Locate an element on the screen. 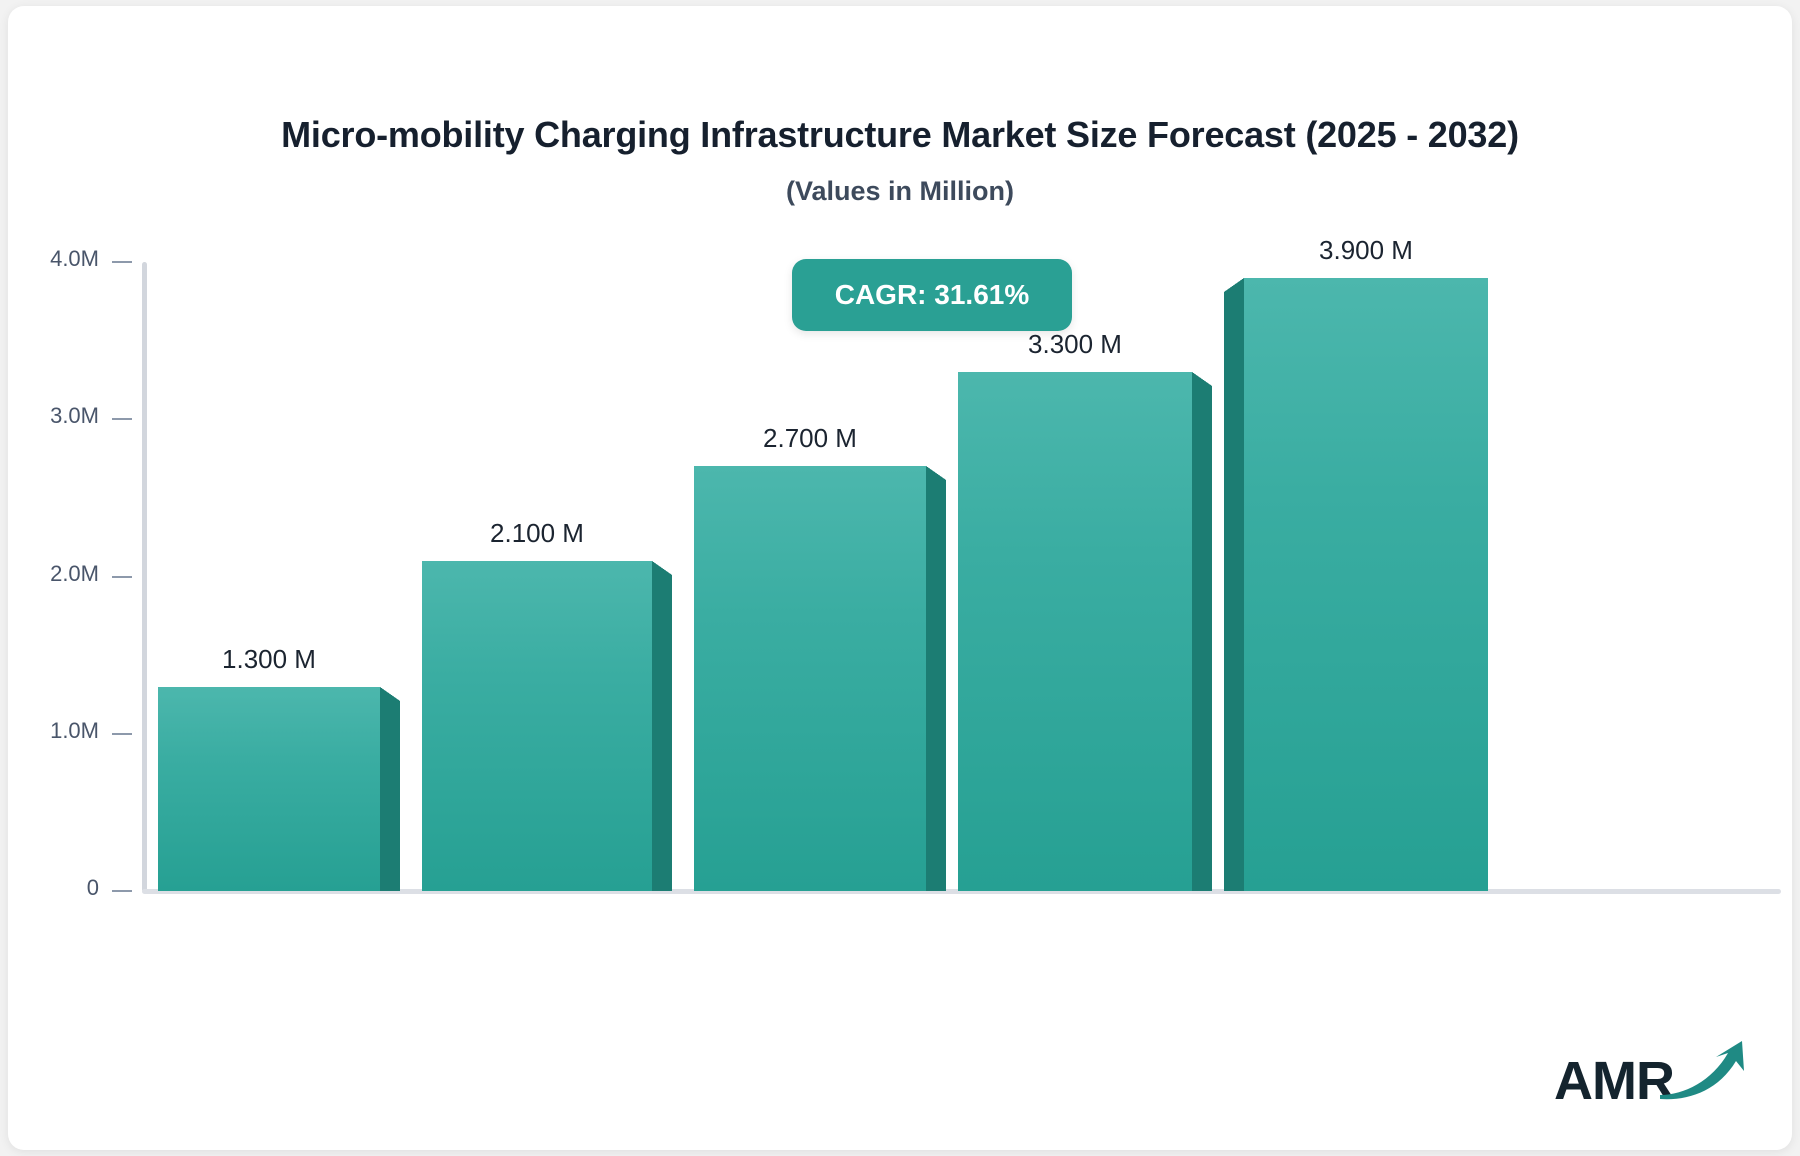 Image resolution: width=1800 pixels, height=1156 pixels. y-axis-tick-label: 1.0M is located at coordinates (74, 730).